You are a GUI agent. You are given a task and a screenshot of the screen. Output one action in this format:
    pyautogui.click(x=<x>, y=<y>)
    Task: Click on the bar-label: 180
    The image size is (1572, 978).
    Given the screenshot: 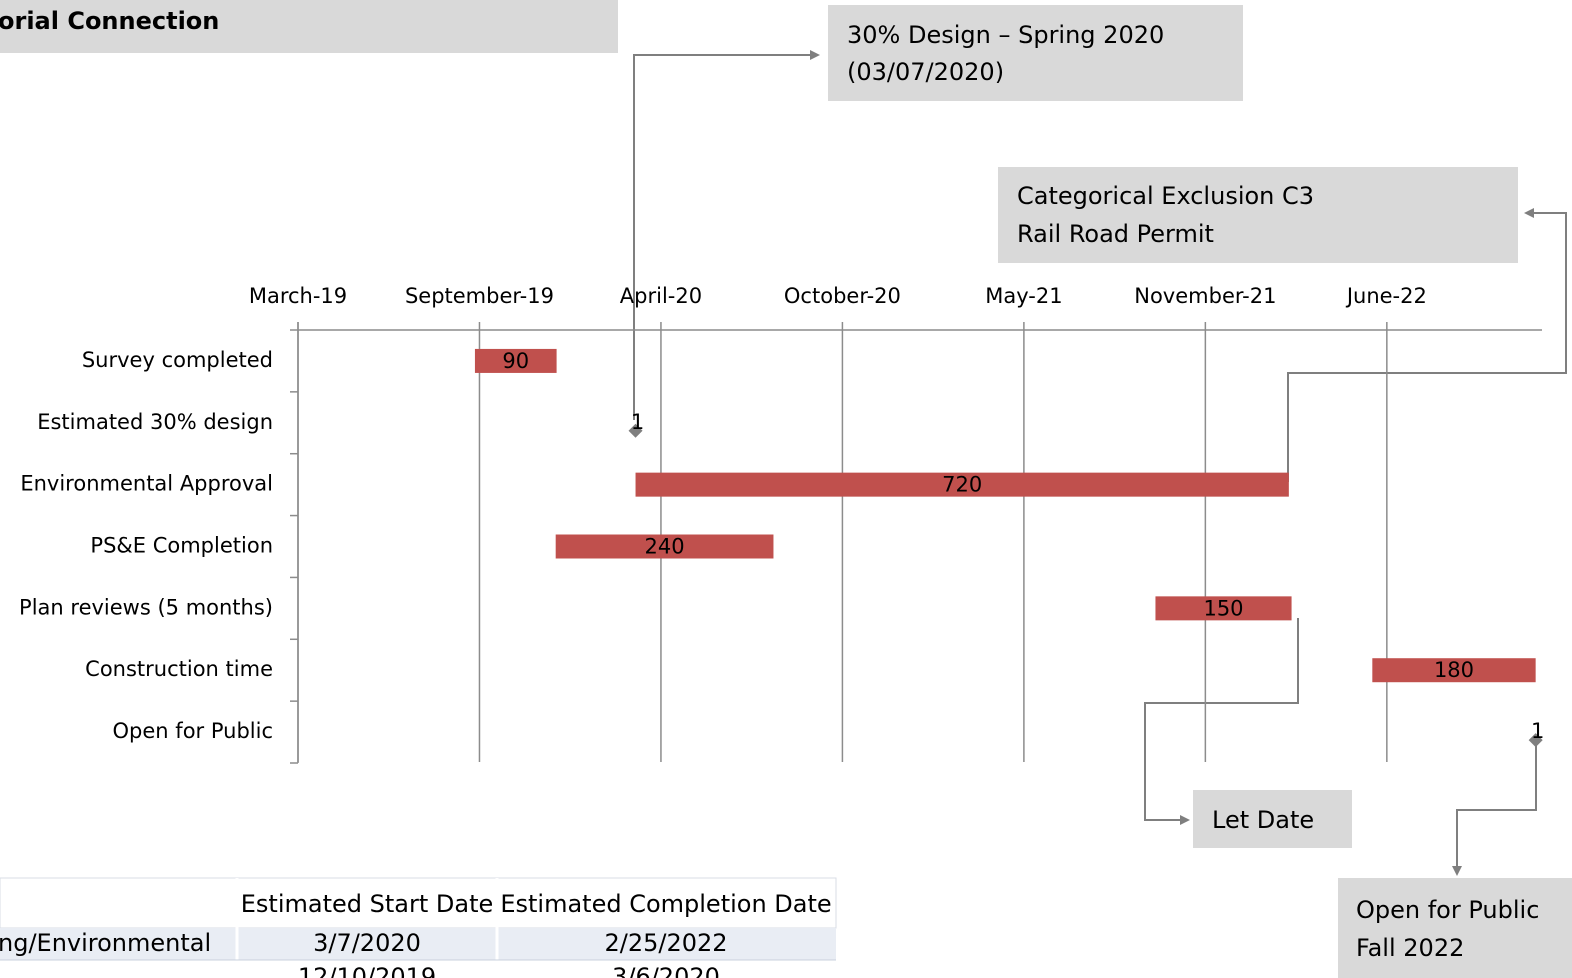 What is the action you would take?
    pyautogui.click(x=1454, y=670)
    